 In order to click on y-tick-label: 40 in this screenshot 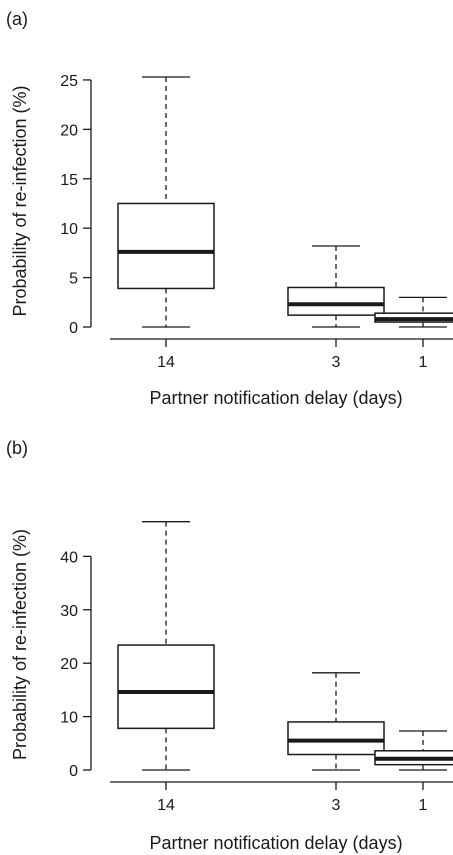, I will do `click(69, 557)`.